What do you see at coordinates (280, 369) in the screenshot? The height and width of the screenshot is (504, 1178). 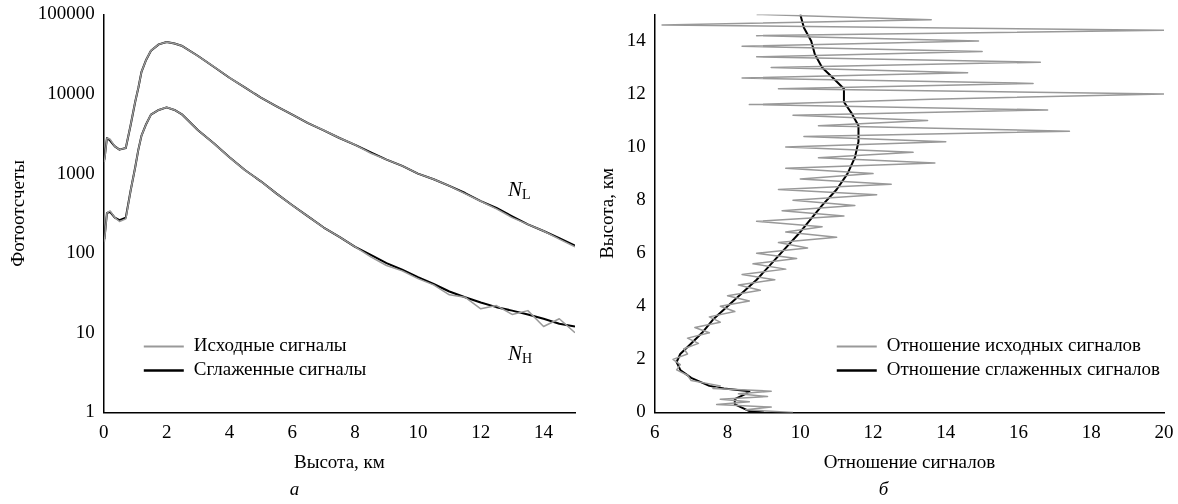 I see `legend-label: Сглаженные сигналы` at bounding box center [280, 369].